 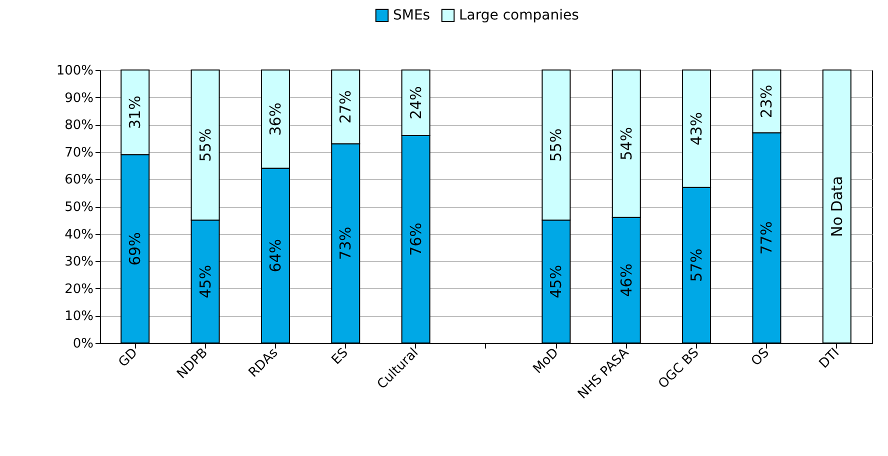 I want to click on data-label: 73%, so click(x=345, y=243).